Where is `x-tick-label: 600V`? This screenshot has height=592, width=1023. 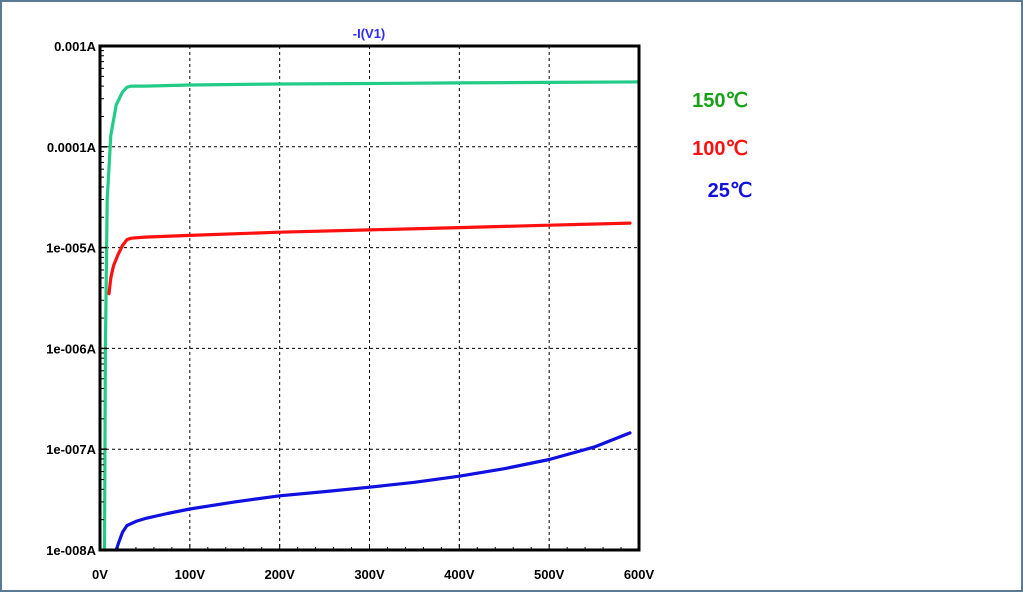
x-tick-label: 600V is located at coordinates (639, 574).